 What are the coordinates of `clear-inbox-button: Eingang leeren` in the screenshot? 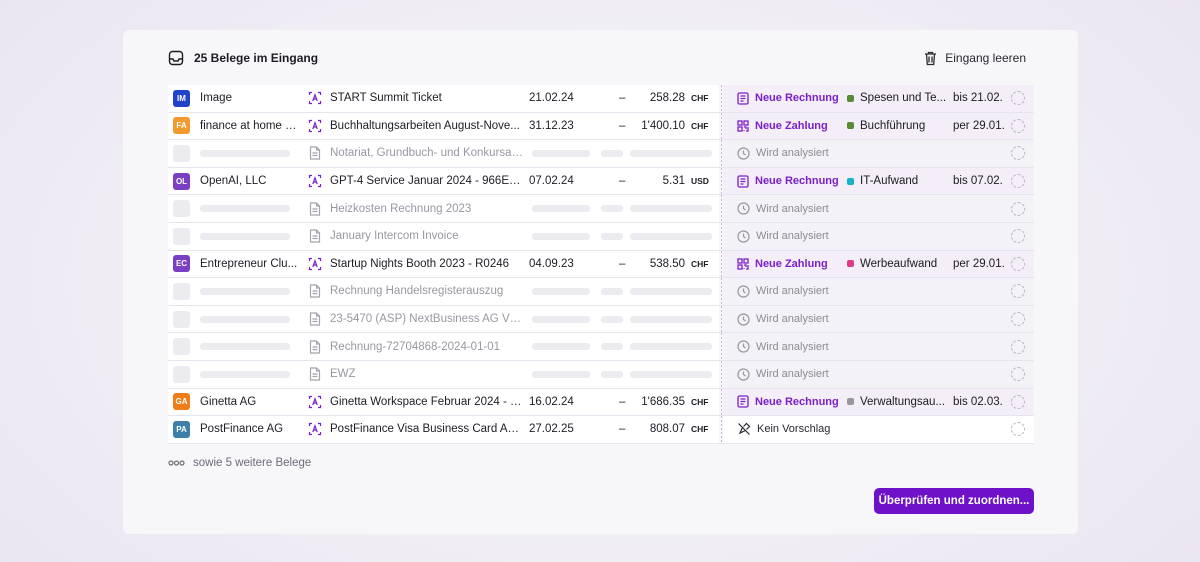 It's located at (975, 58).